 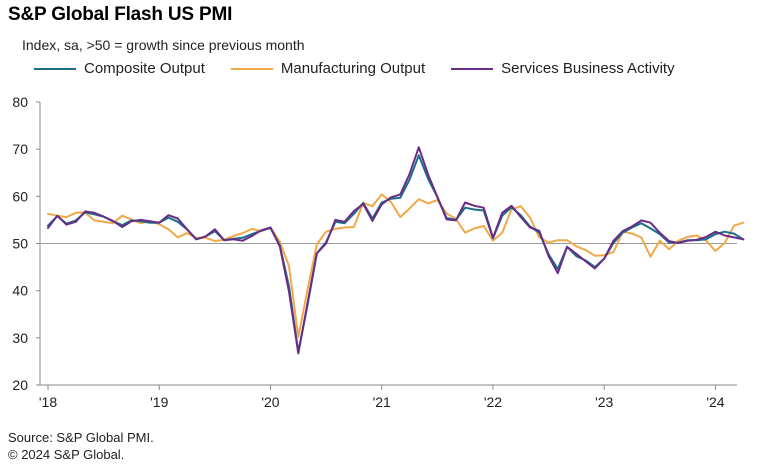 What do you see at coordinates (382, 402) in the screenshot?
I see `x-tick-label-21: '21` at bounding box center [382, 402].